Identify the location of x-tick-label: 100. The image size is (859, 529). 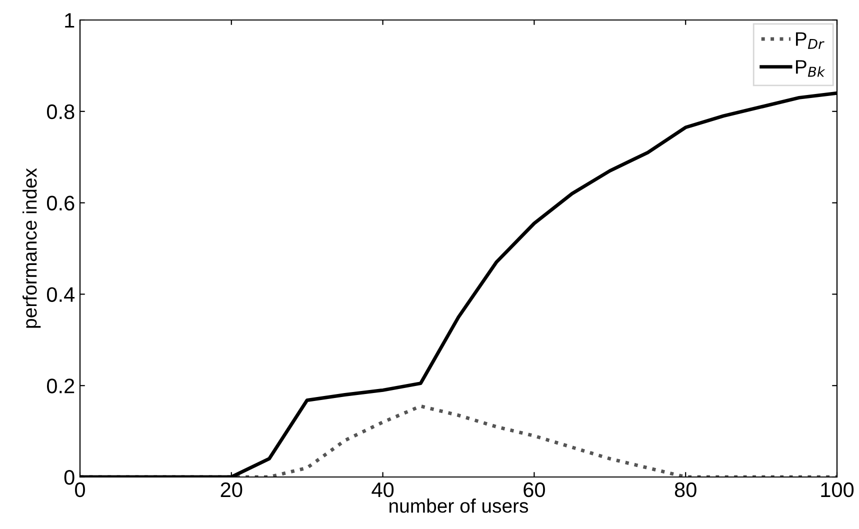
(837, 490).